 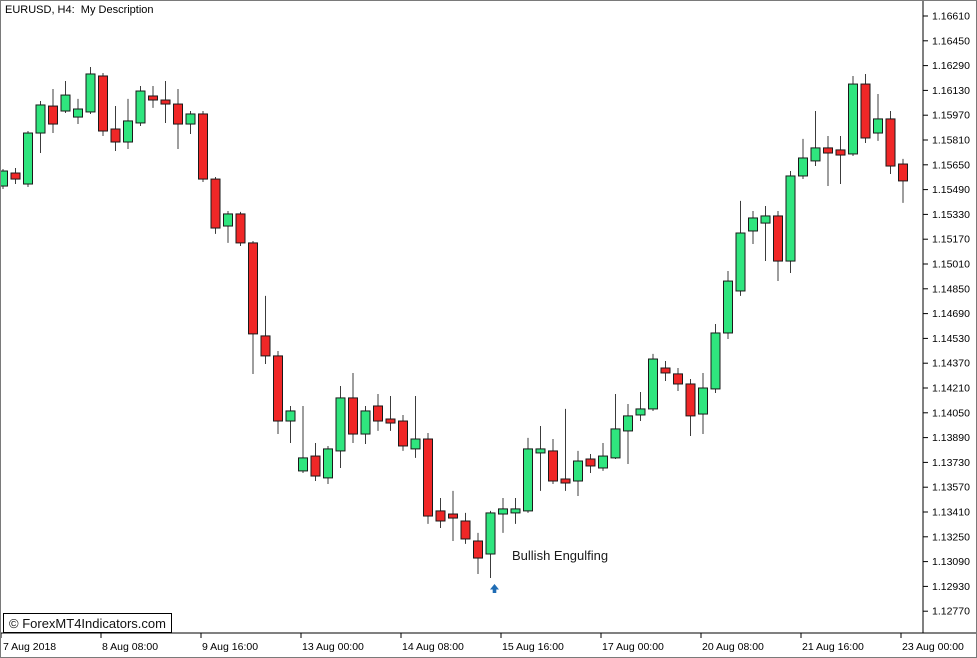 I want to click on price-axis-label: 1.15490, so click(x=951, y=190).